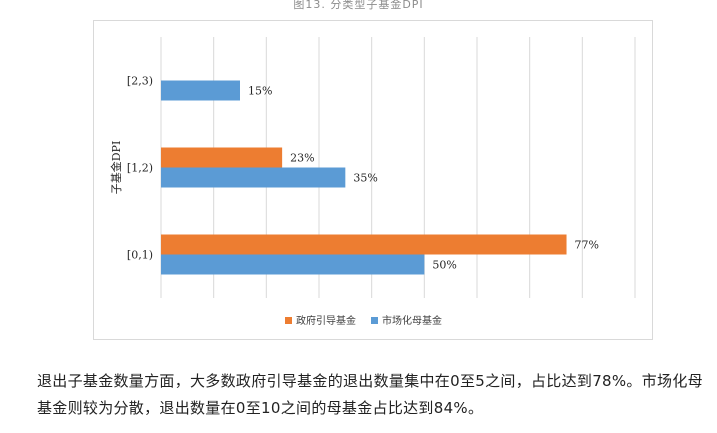 The width and height of the screenshot is (717, 433). What do you see at coordinates (412, 320) in the screenshot?
I see `legend-label-series1: 市场化母基金` at bounding box center [412, 320].